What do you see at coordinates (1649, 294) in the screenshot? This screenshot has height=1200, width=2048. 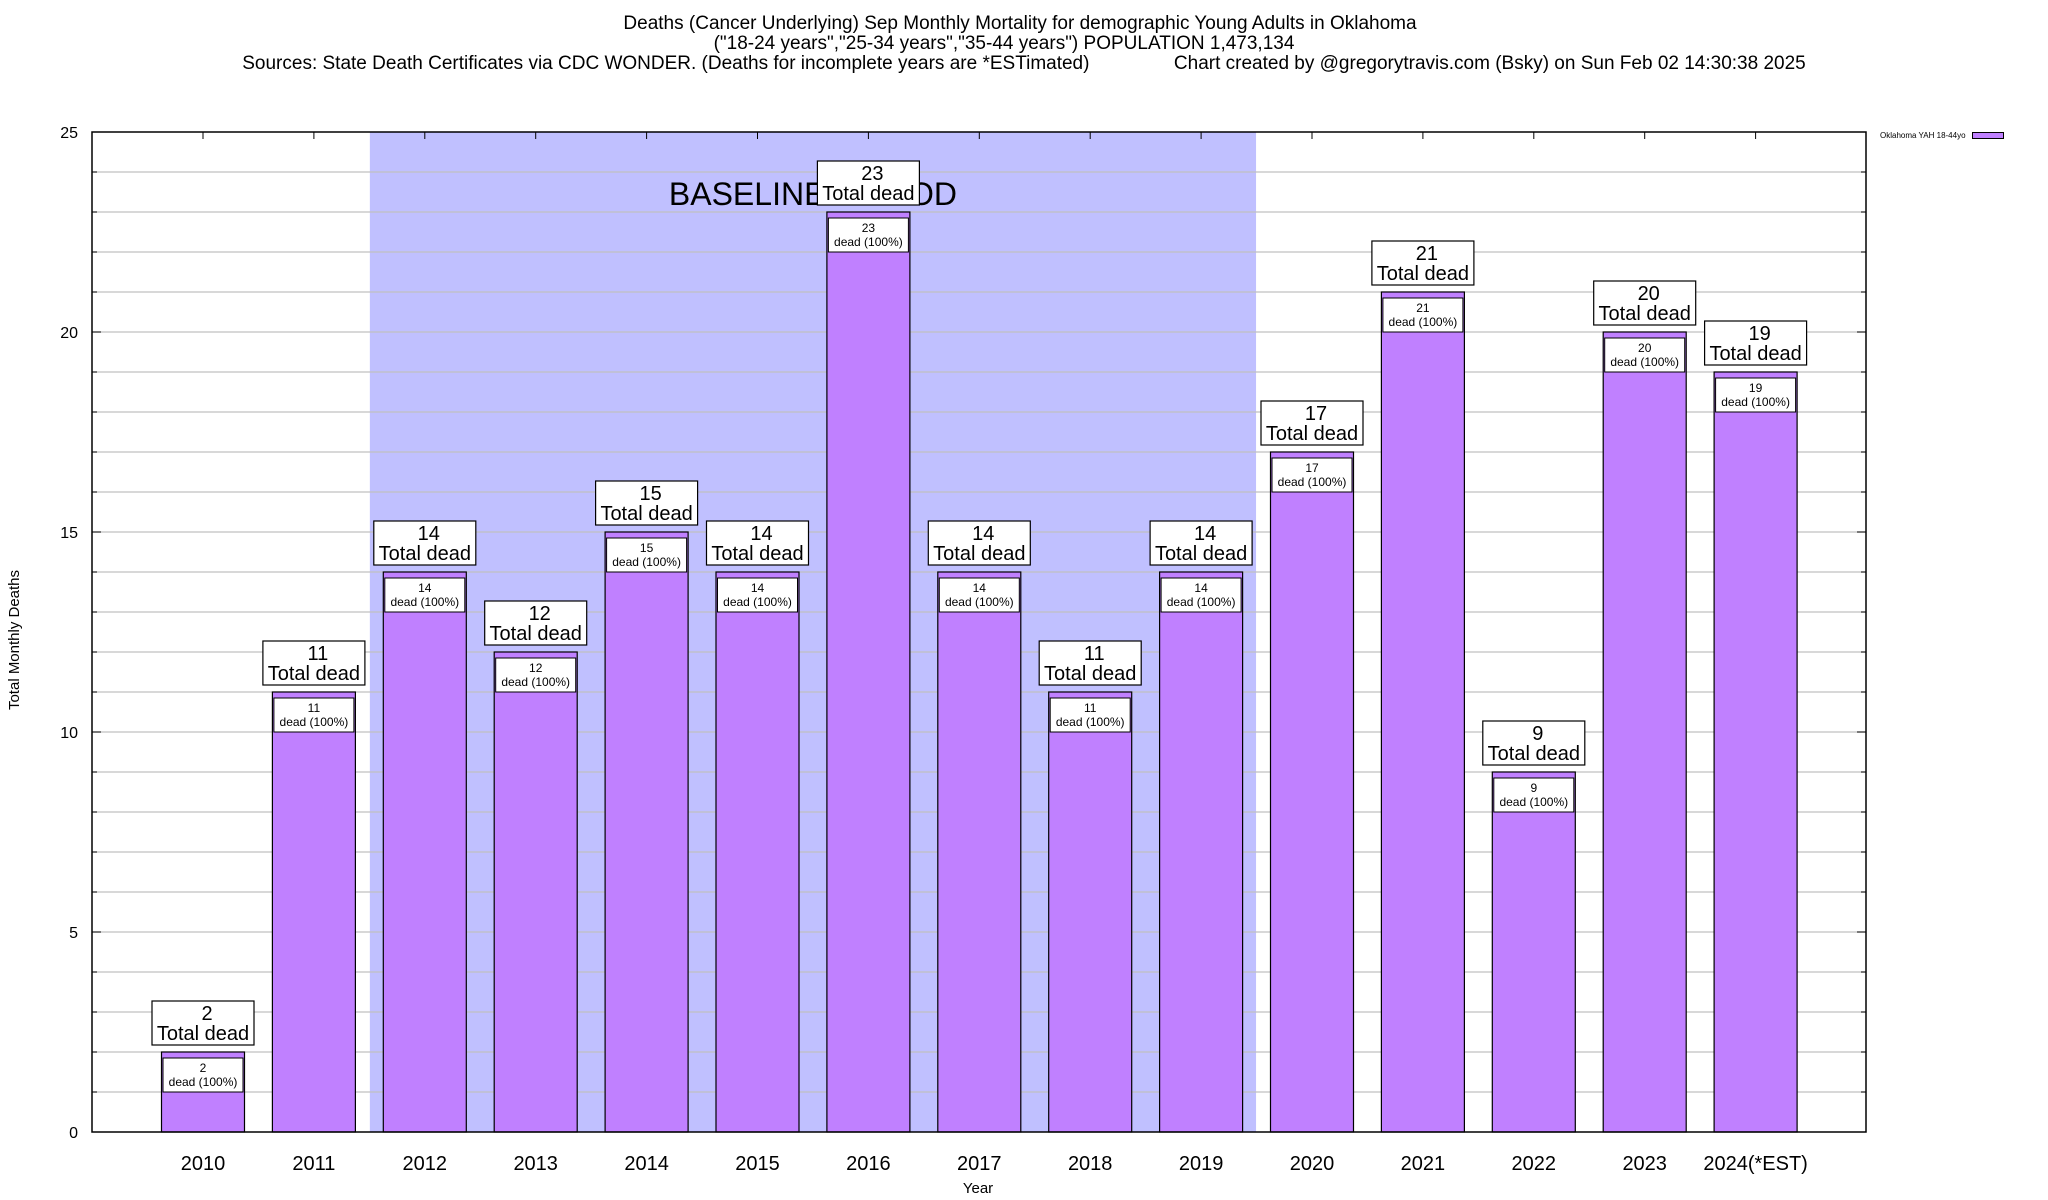 I see `total-label-count: 20` at bounding box center [1649, 294].